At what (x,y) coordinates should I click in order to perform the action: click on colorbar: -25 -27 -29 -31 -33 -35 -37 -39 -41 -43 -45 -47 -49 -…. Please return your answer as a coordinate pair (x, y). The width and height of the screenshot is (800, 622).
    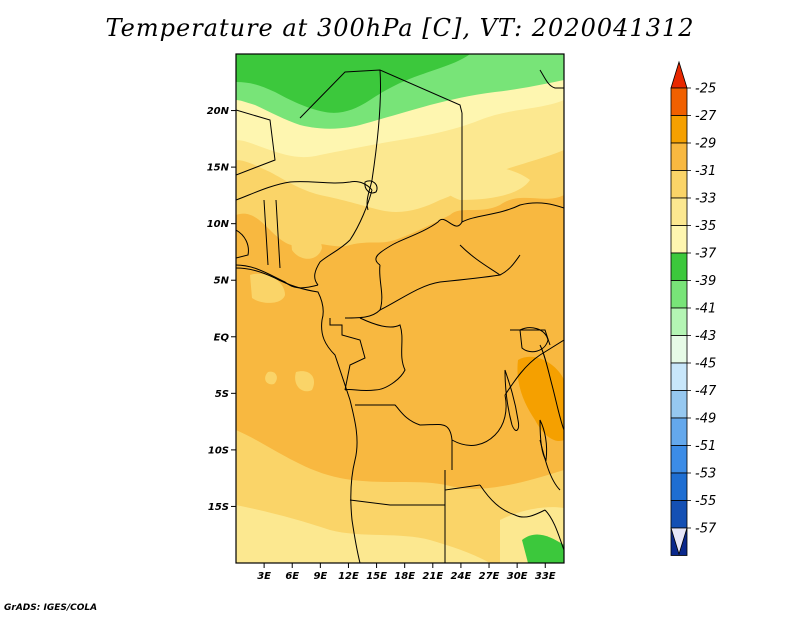
    Looking at the image, I should click on (693, 308).